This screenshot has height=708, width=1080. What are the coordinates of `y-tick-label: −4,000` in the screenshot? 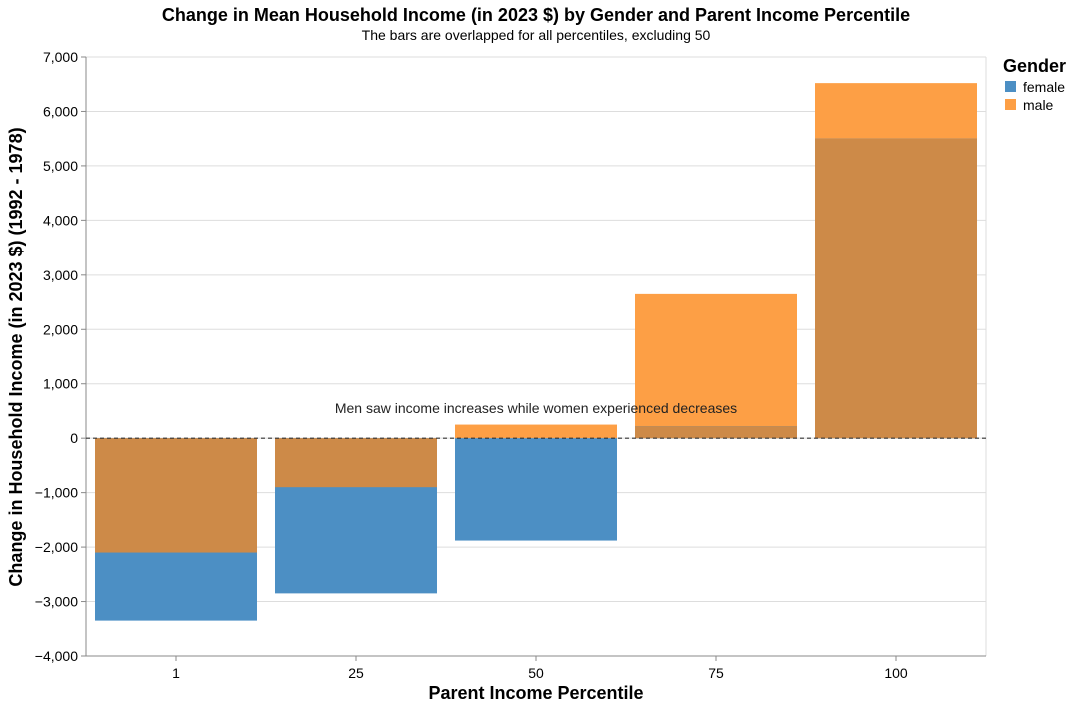 It's located at (56, 656).